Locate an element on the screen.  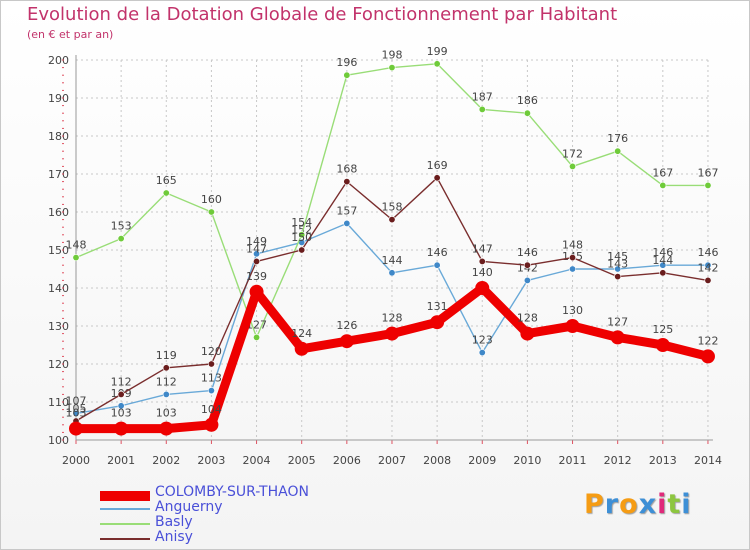
legend-swatch-basly is located at coordinates (125, 524).